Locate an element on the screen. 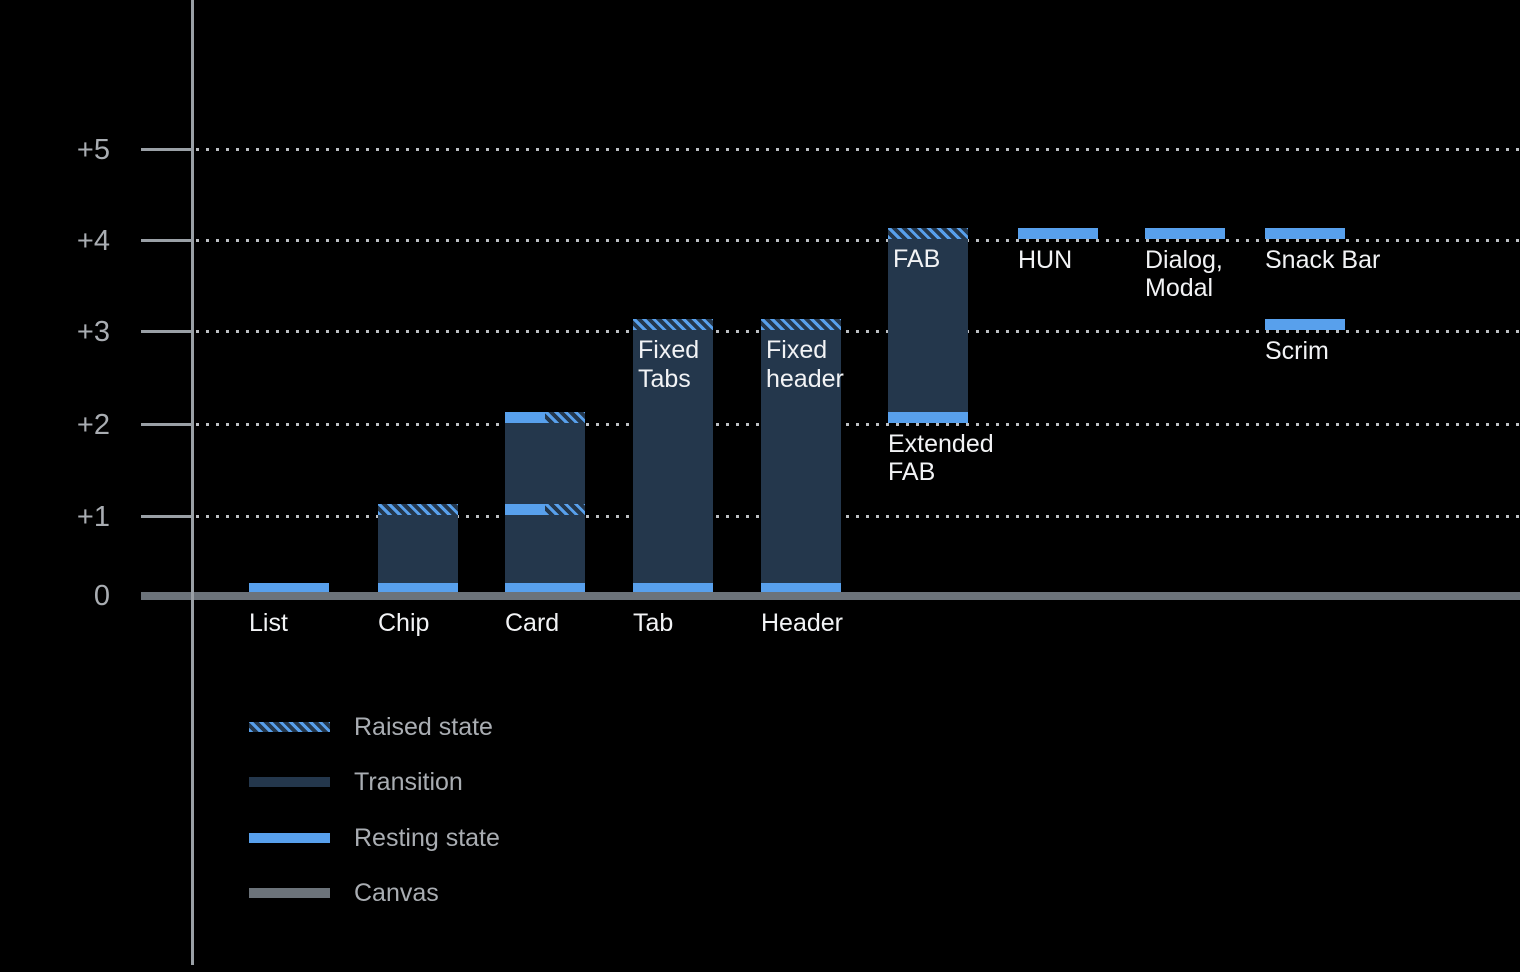 The width and height of the screenshot is (1520, 972). y-axis-label: +1 is located at coordinates (93, 517).